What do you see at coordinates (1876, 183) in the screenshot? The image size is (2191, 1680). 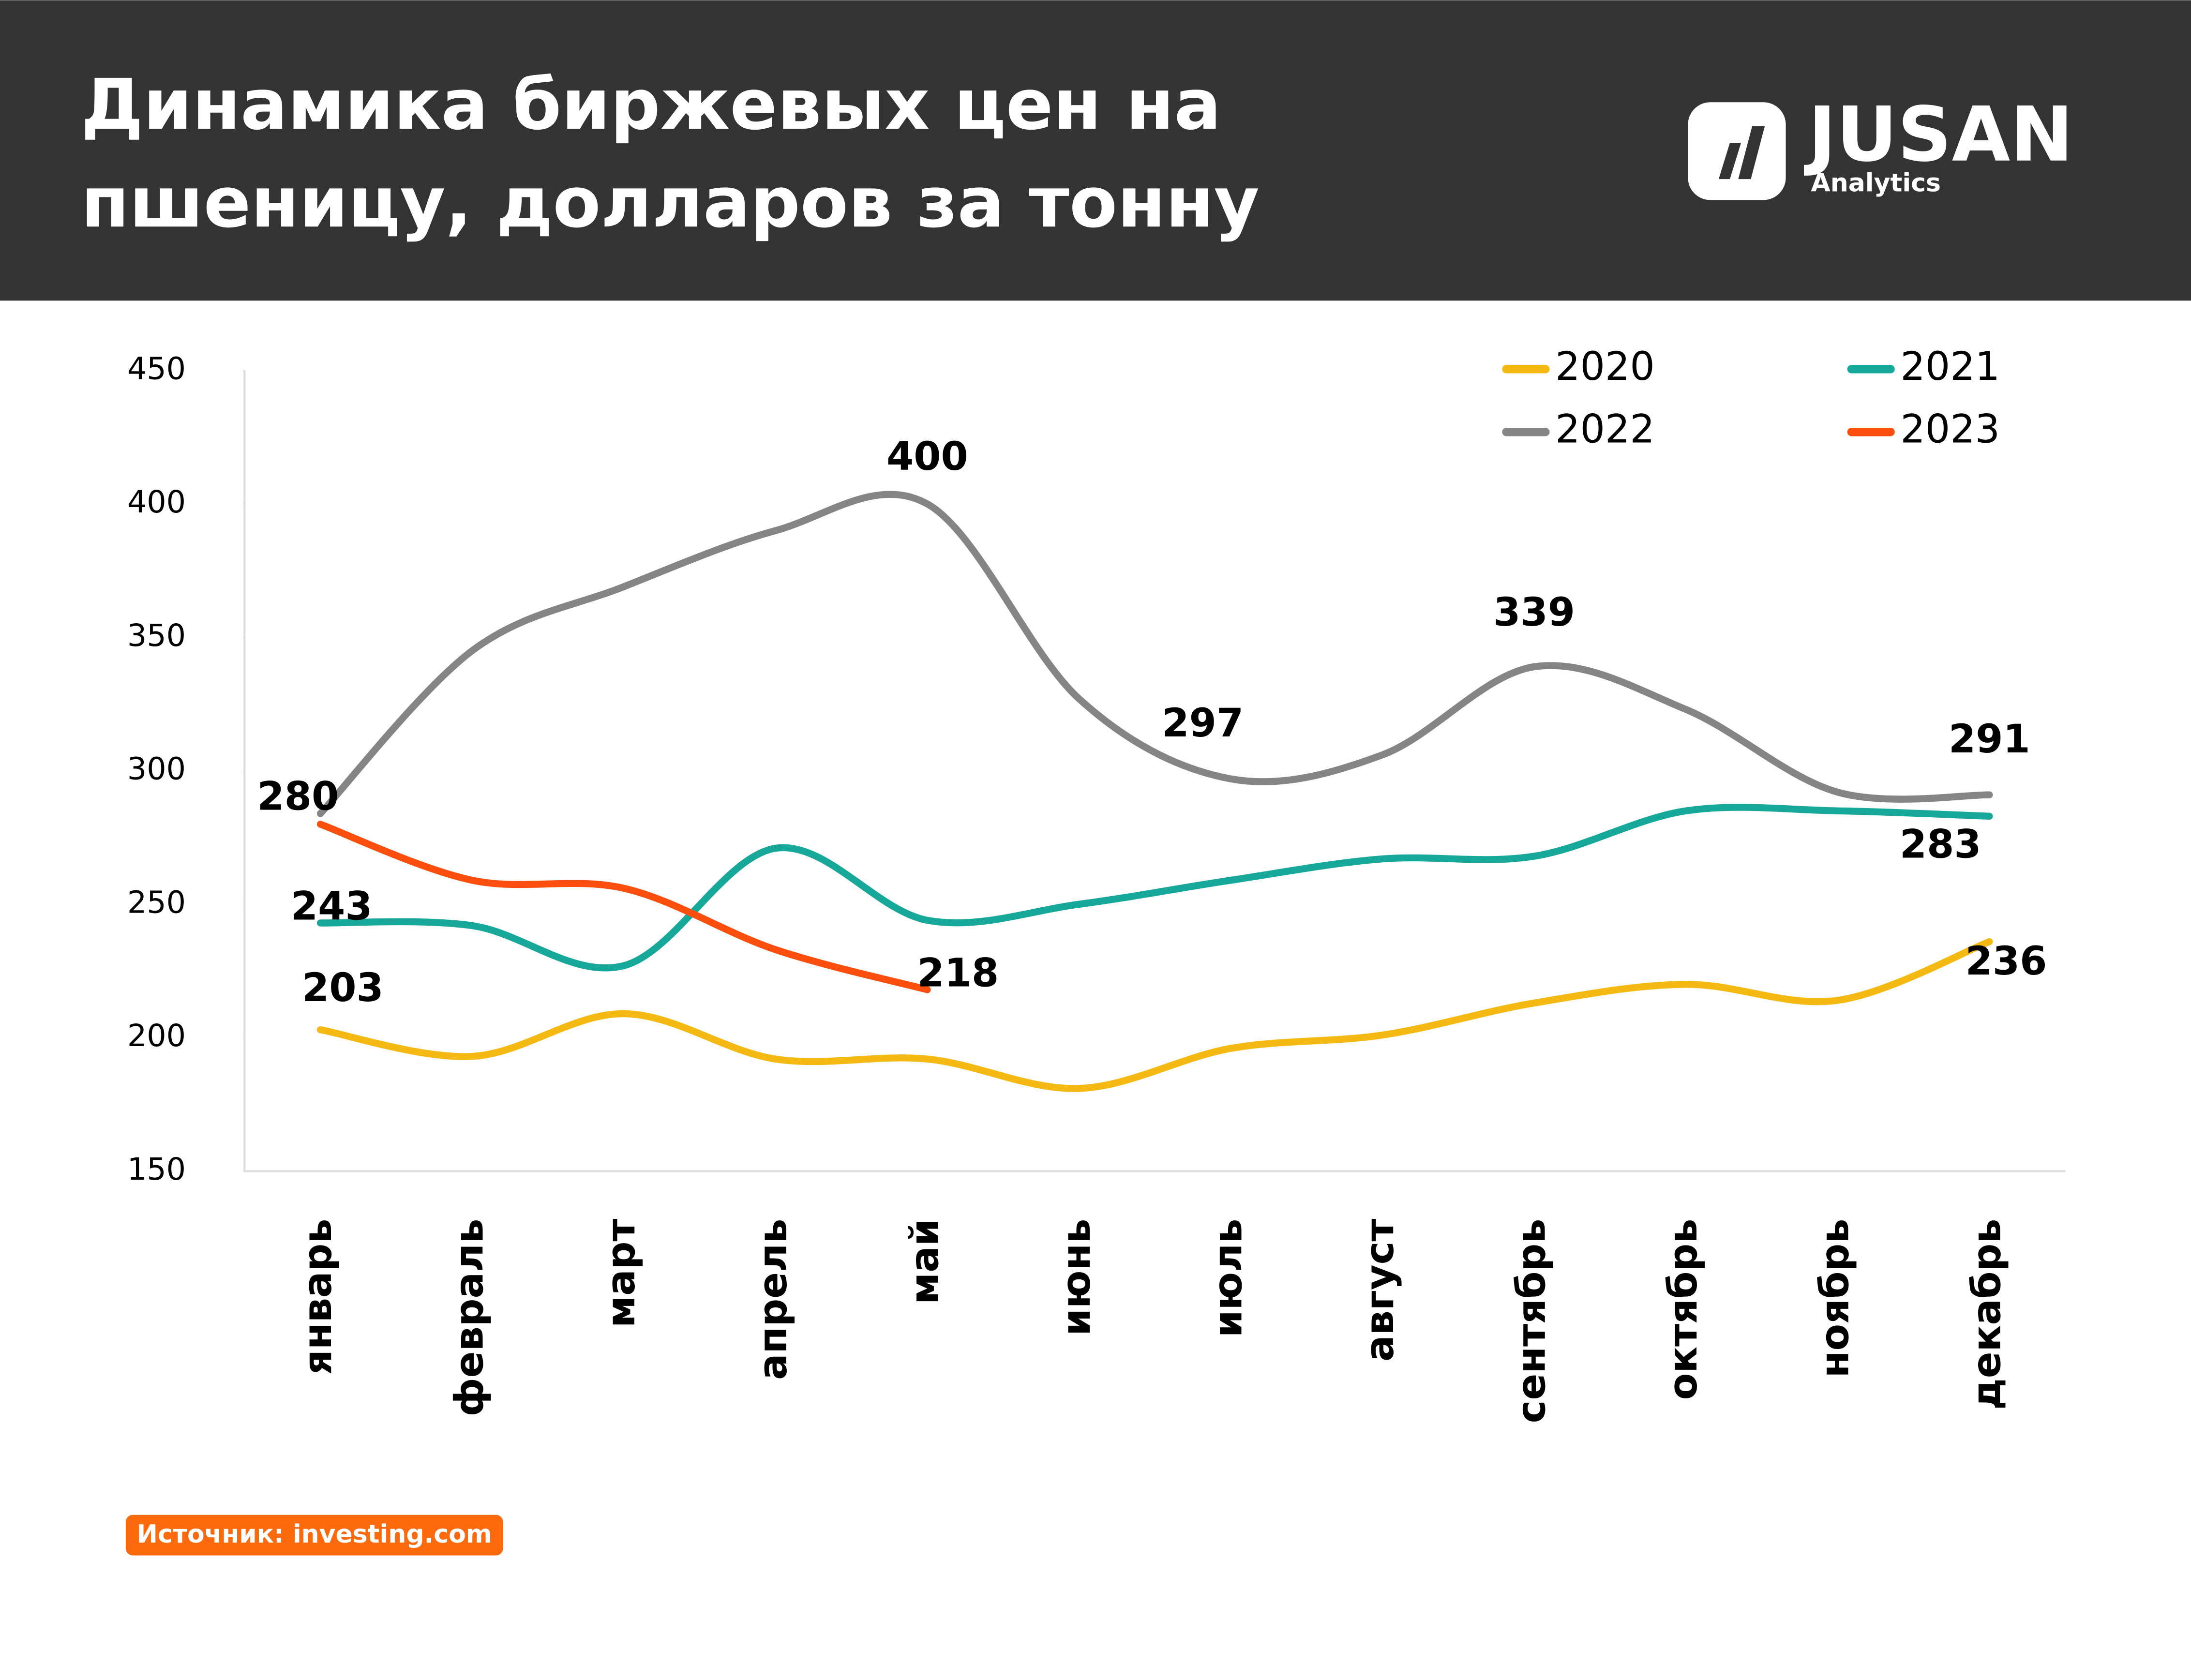 I see `logo-sub: Analytics` at bounding box center [1876, 183].